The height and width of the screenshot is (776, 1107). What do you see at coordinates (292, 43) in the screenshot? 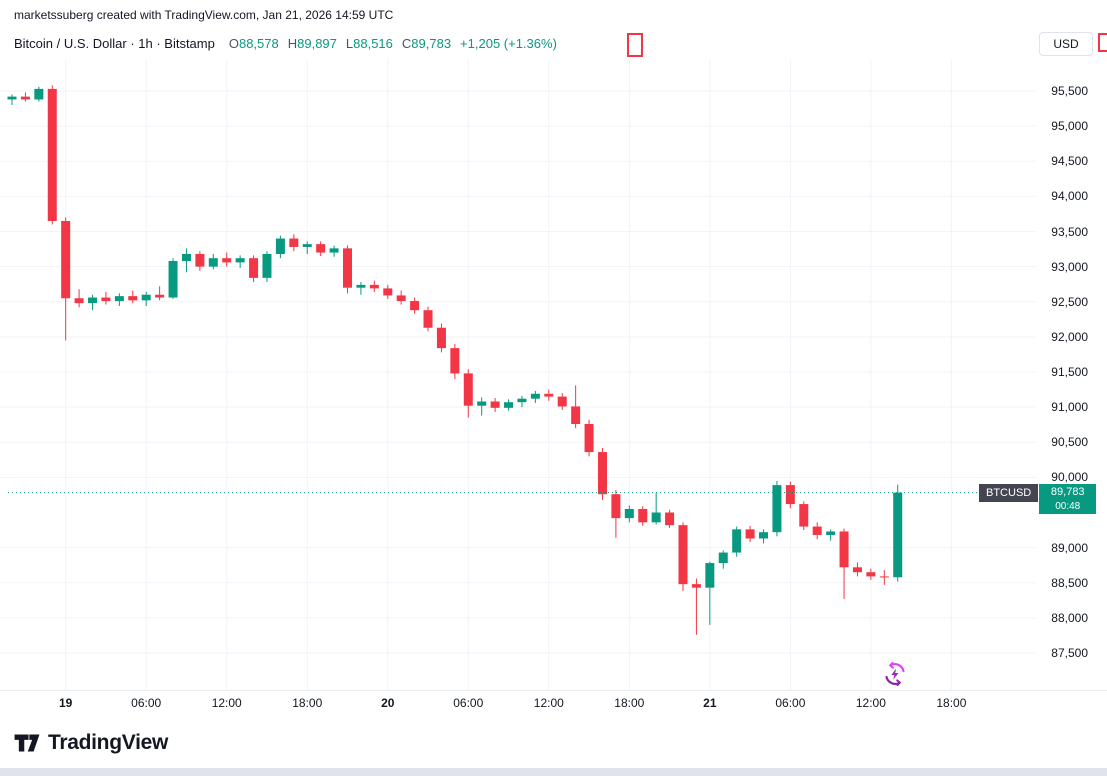
I see `high-label: H` at bounding box center [292, 43].